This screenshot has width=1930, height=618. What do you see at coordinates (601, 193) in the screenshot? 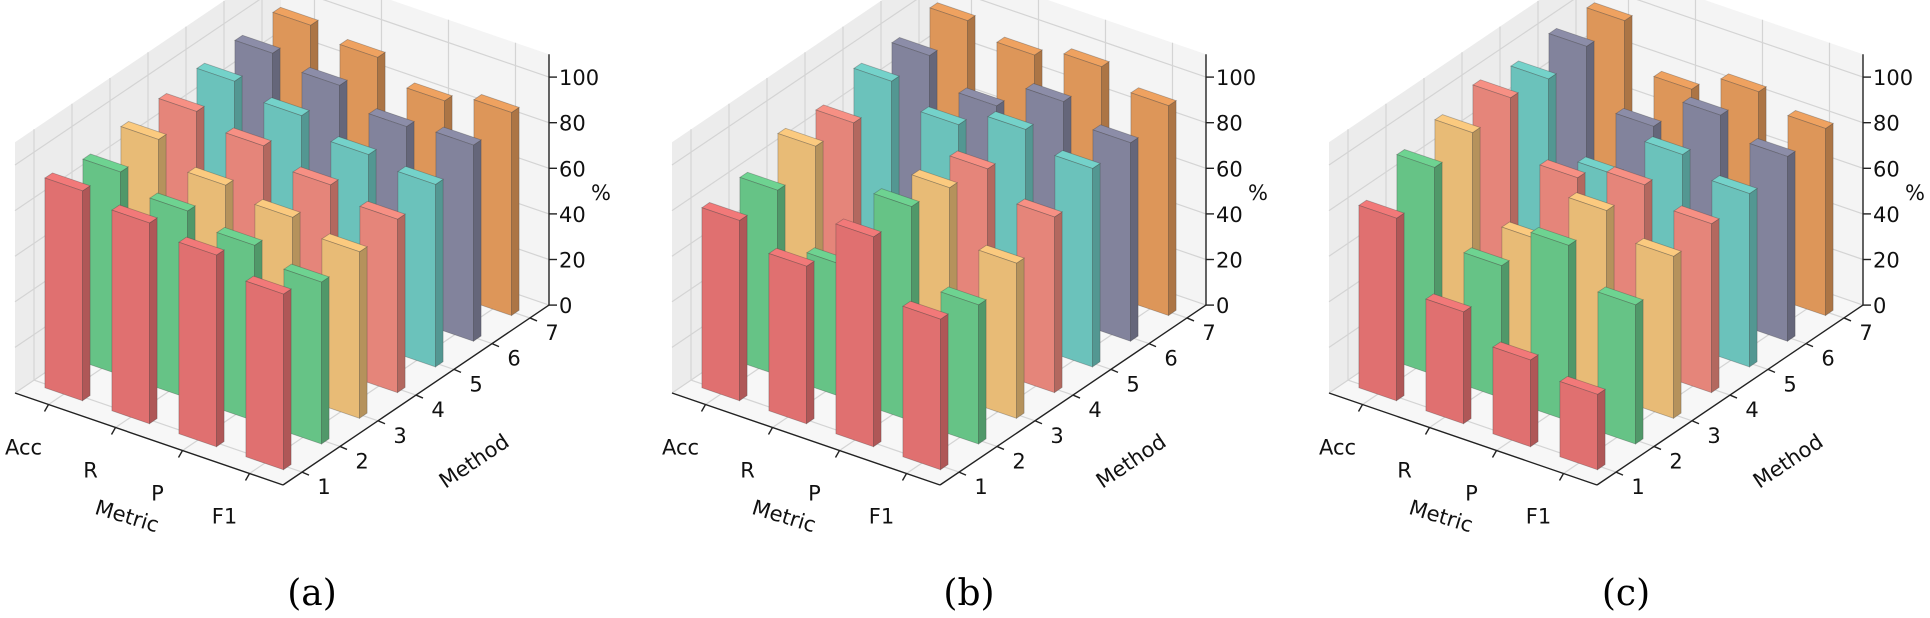
I see `z-axis-label: %` at bounding box center [601, 193].